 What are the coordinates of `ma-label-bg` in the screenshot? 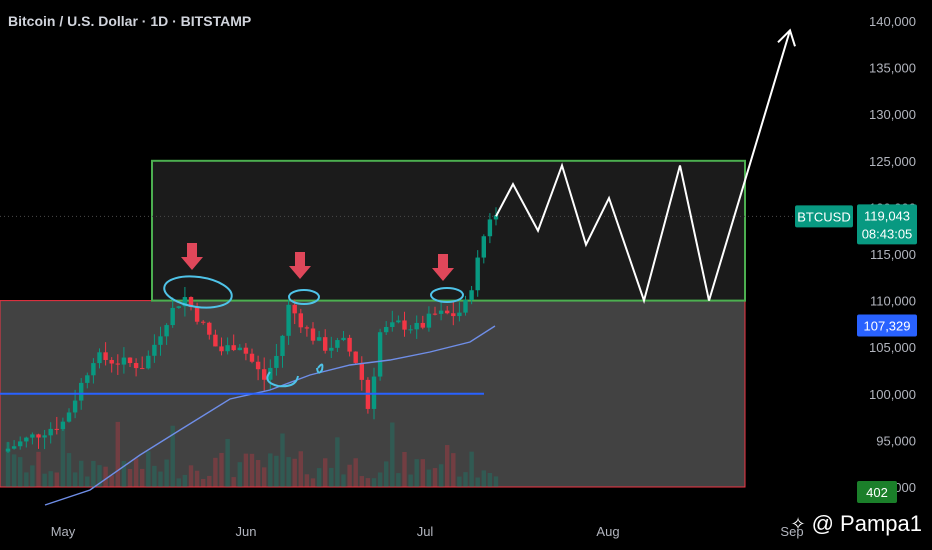 It's located at (887, 325).